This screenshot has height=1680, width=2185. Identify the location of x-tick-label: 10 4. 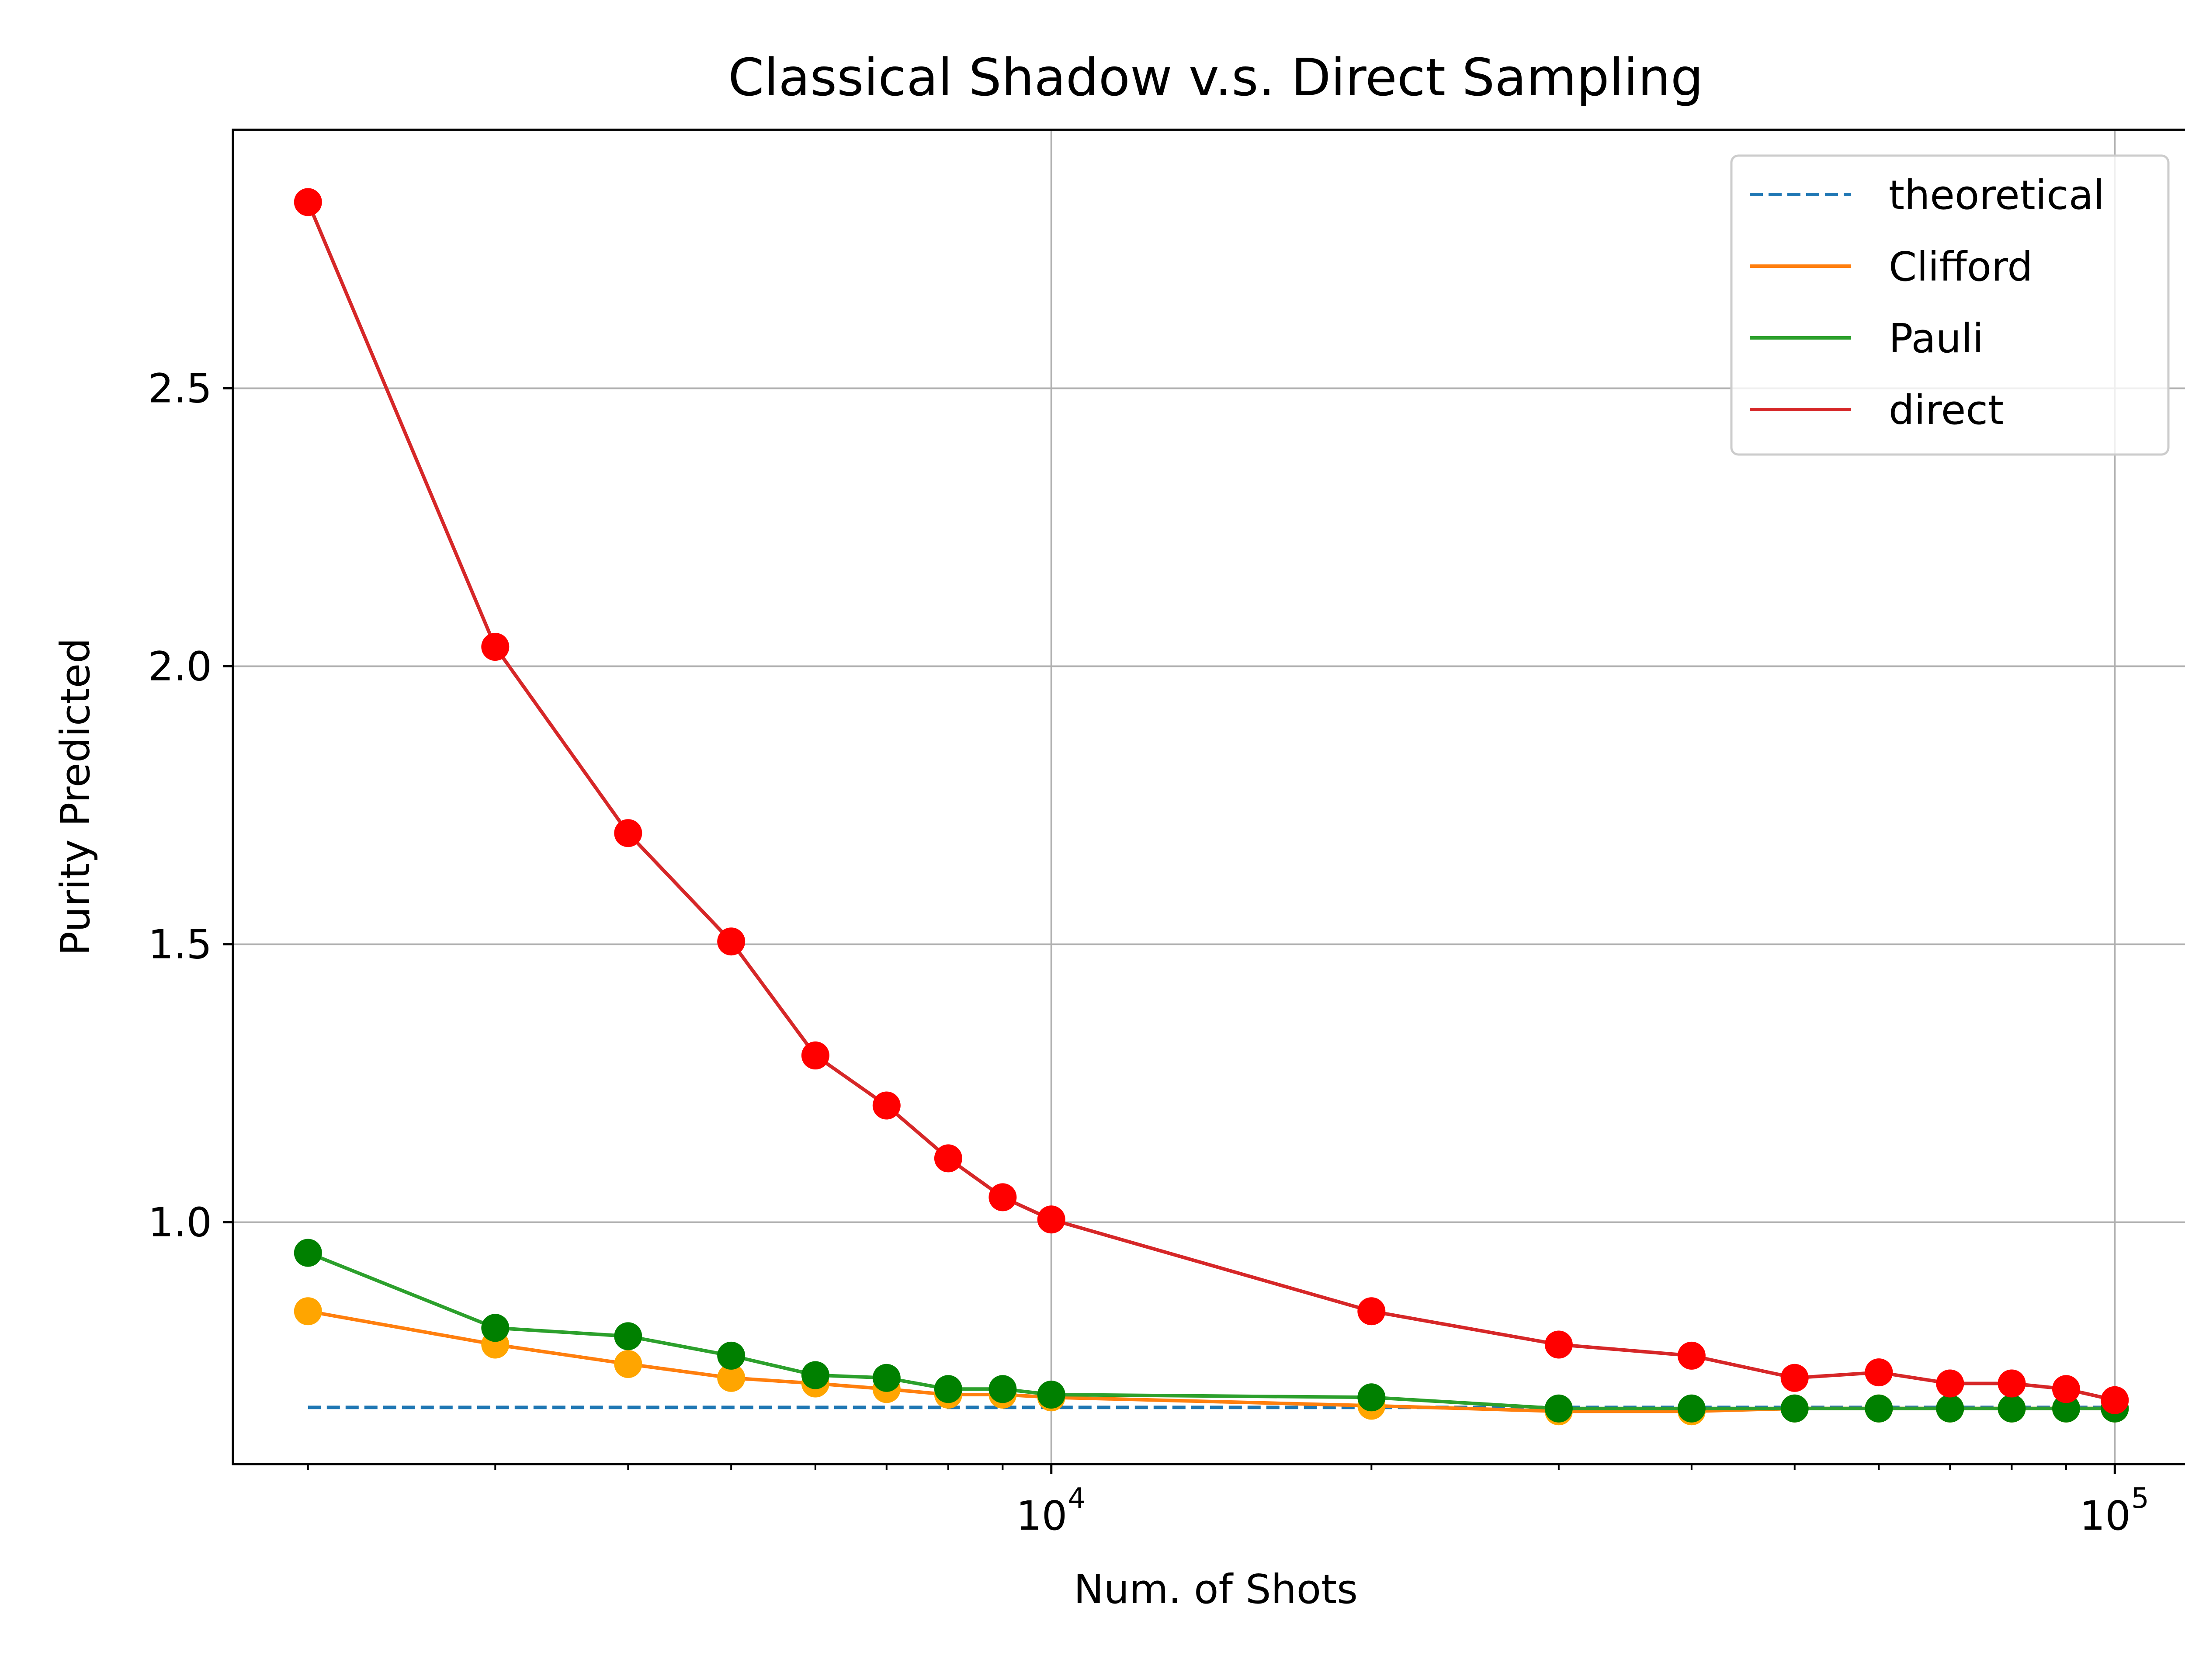
(1051, 1510).